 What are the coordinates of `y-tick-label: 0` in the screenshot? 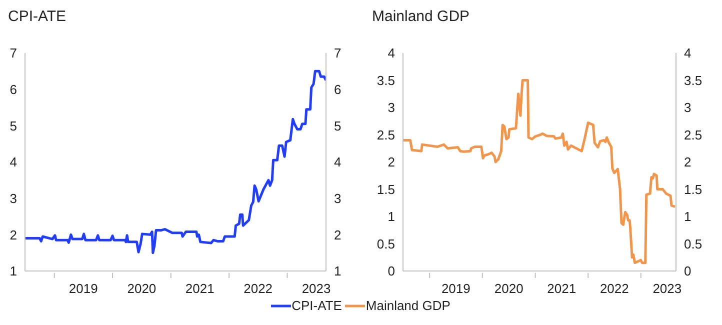 It's located at (391, 271).